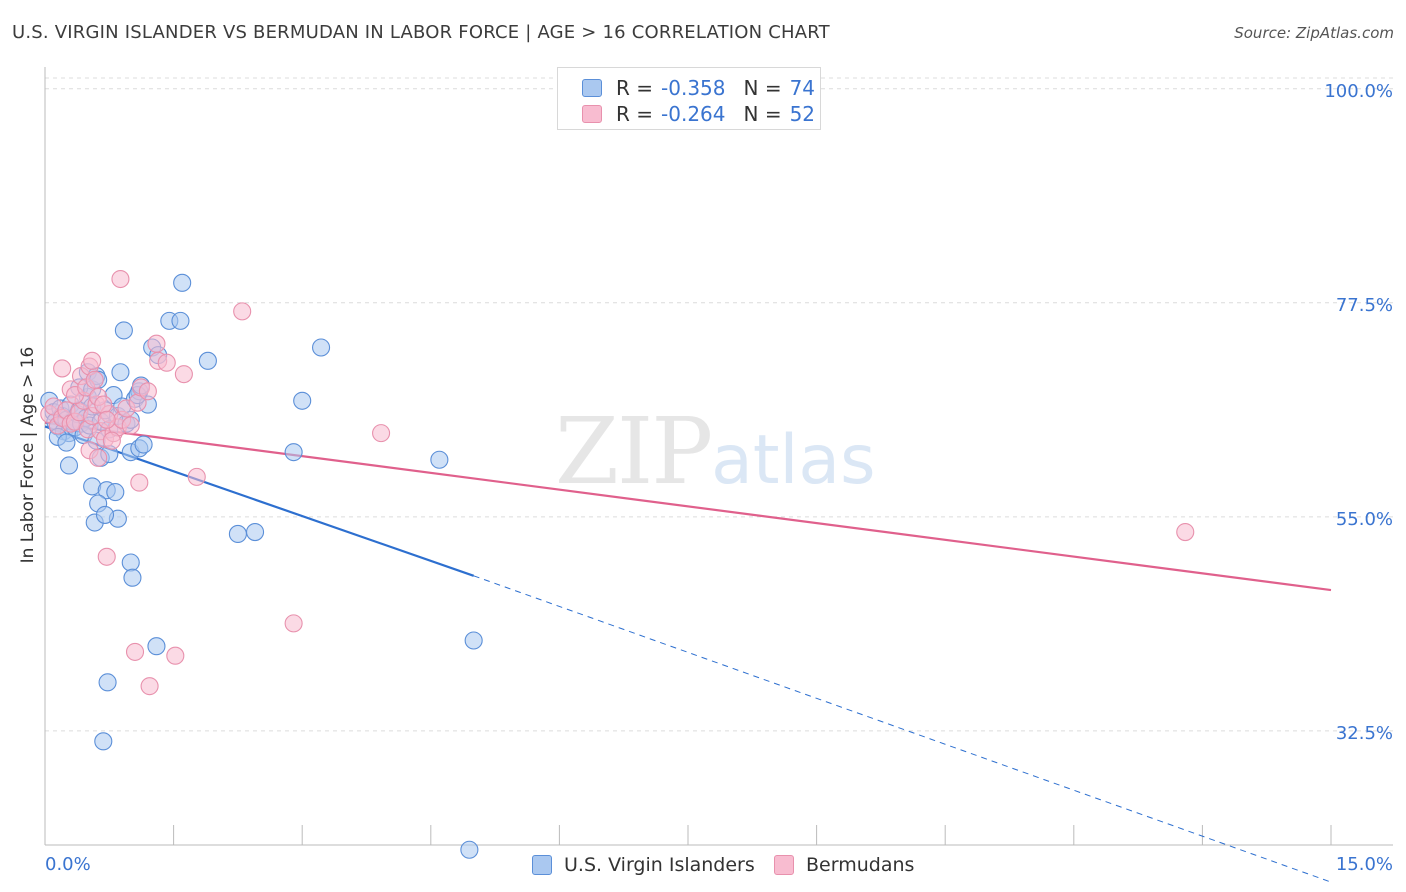 Image resolution: width=1406 pixels, height=892 pixels. Describe the element at coordinates (1364, 519) in the screenshot. I see `y-tick-label: 55.0%` at that location.